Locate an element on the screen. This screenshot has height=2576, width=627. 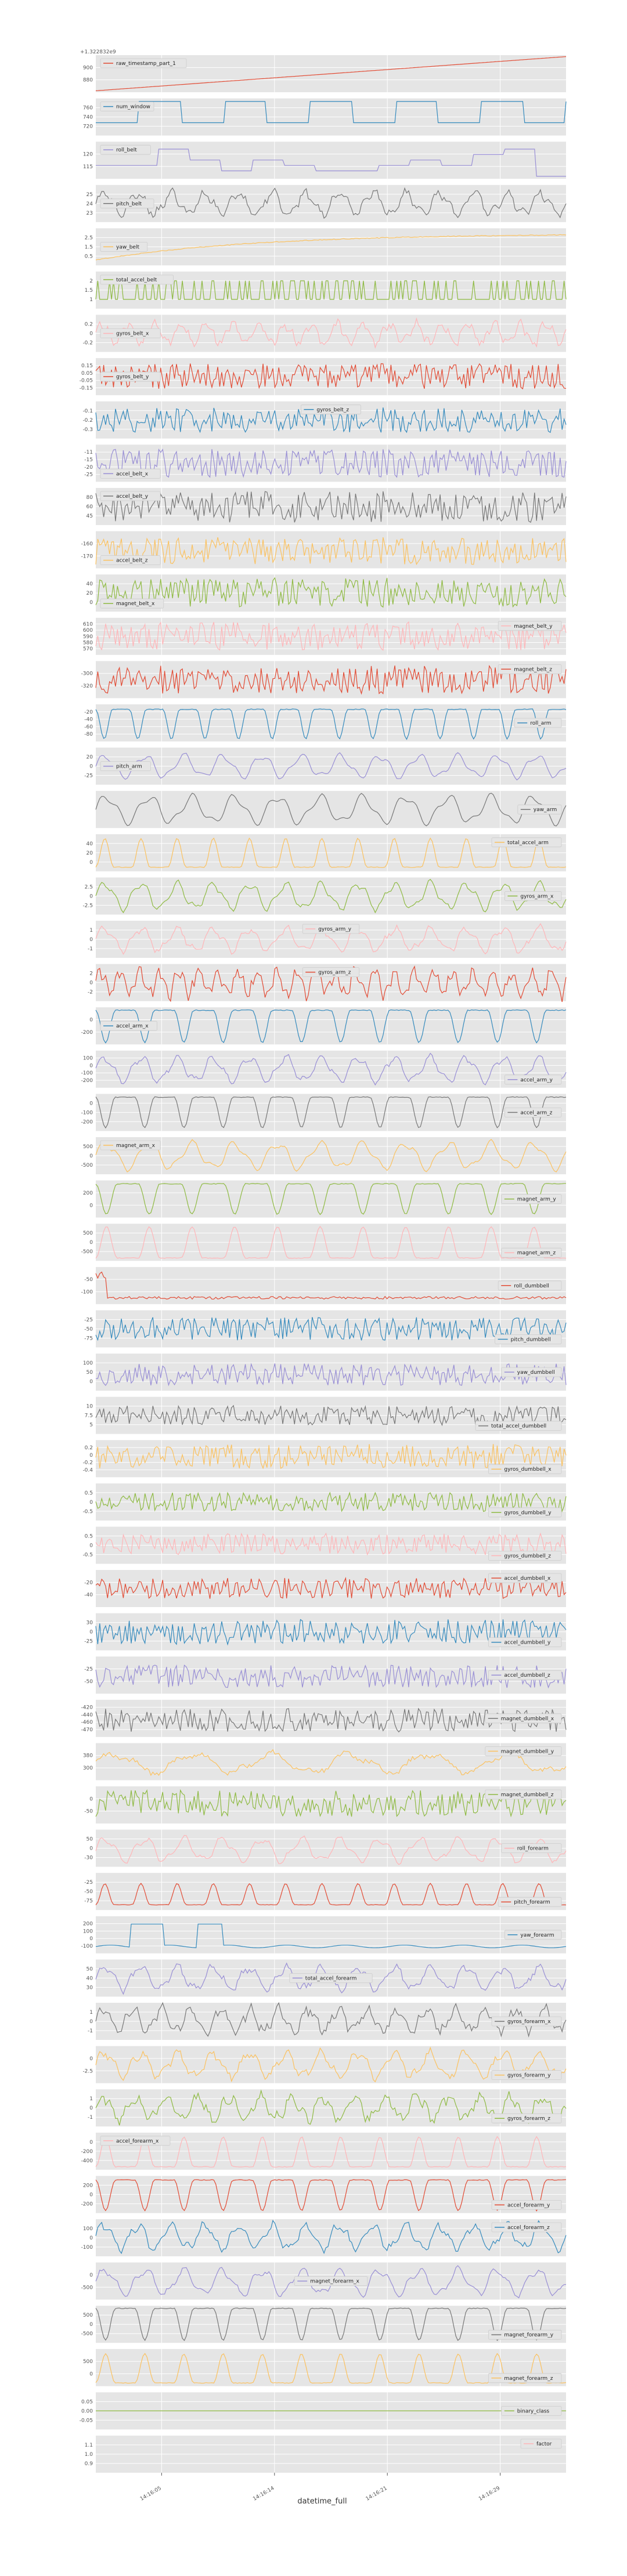
panel-gyros_forearm_y: 0 -2.5 gyros_forearm_y is located at coordinates (325, 2064).